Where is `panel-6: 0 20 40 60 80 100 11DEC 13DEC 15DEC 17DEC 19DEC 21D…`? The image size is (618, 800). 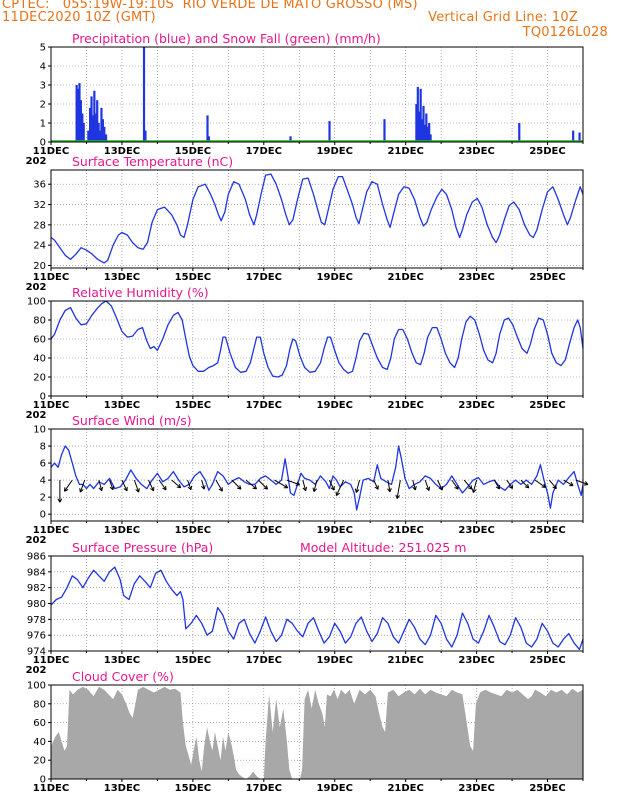
panel-6: 0 20 40 60 80 100 11DEC 13DEC 15DEC 17DEC 19DEC 21D… is located at coordinates (305, 731).